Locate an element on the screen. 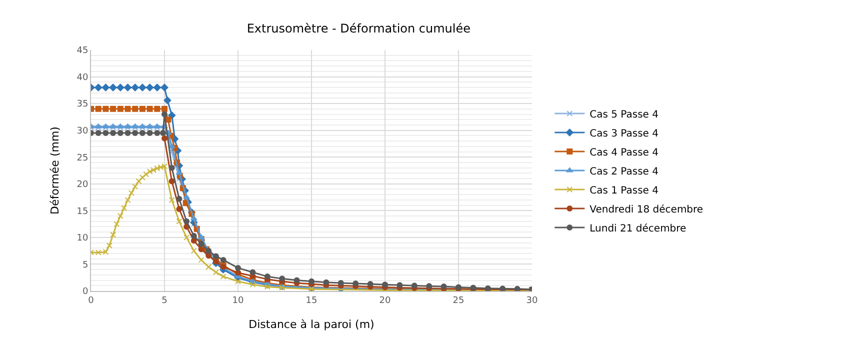  y-tick-label: 0 is located at coordinates (85, 292).